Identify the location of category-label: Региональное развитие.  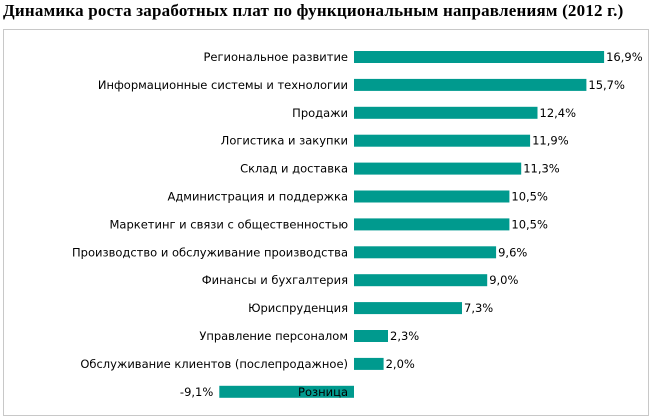
(275, 57).